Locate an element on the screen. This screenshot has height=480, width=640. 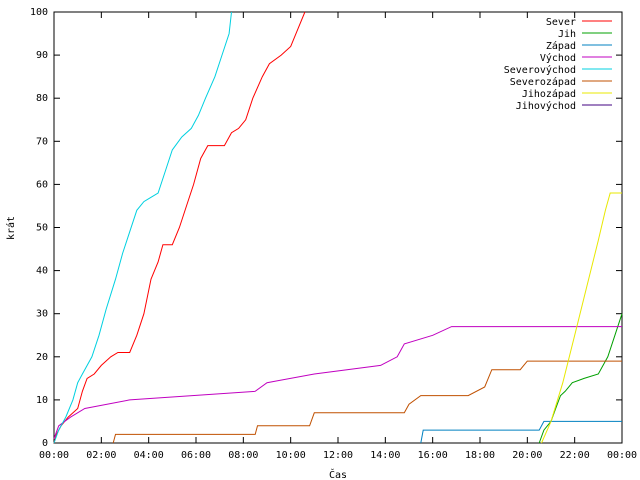
x-tick-label: 08:00 is located at coordinates (243, 455).